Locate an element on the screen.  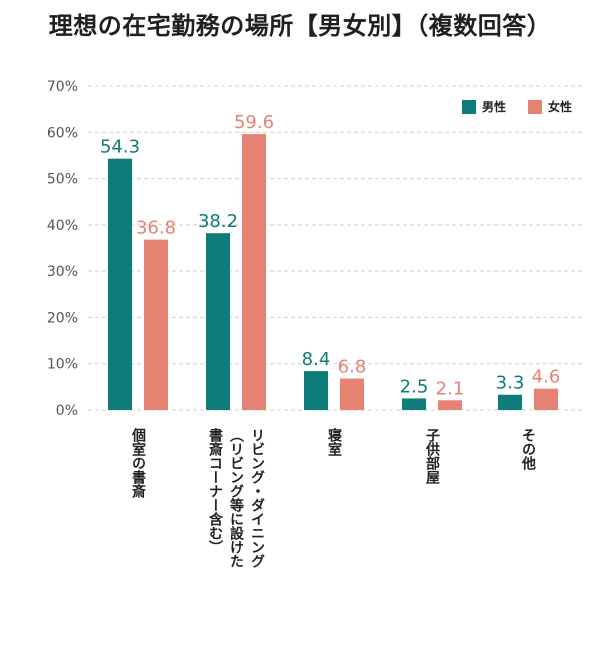
legend-swatch-male is located at coordinates (469, 106).